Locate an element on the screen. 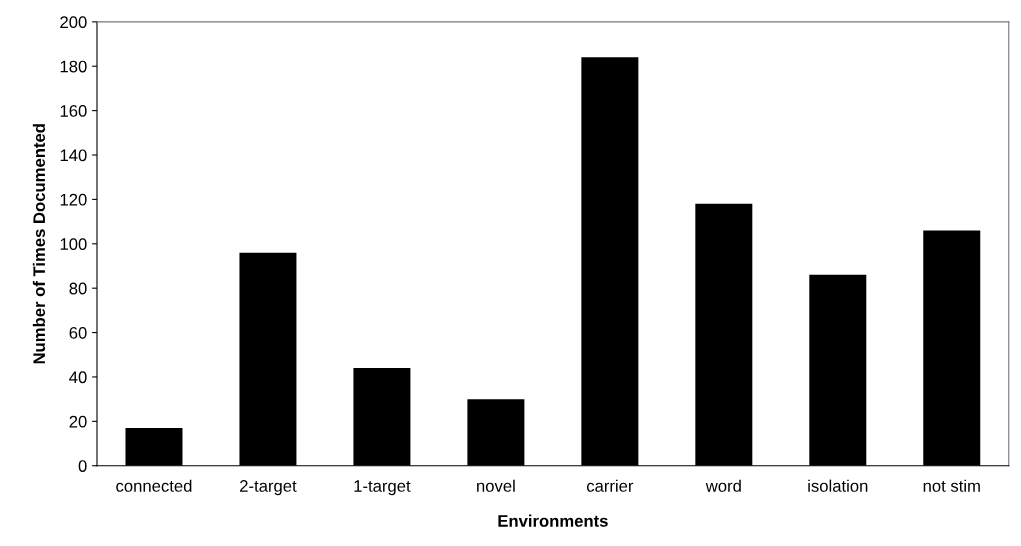 This screenshot has height=546, width=1021. y-tick-label: 80 is located at coordinates (78, 288).